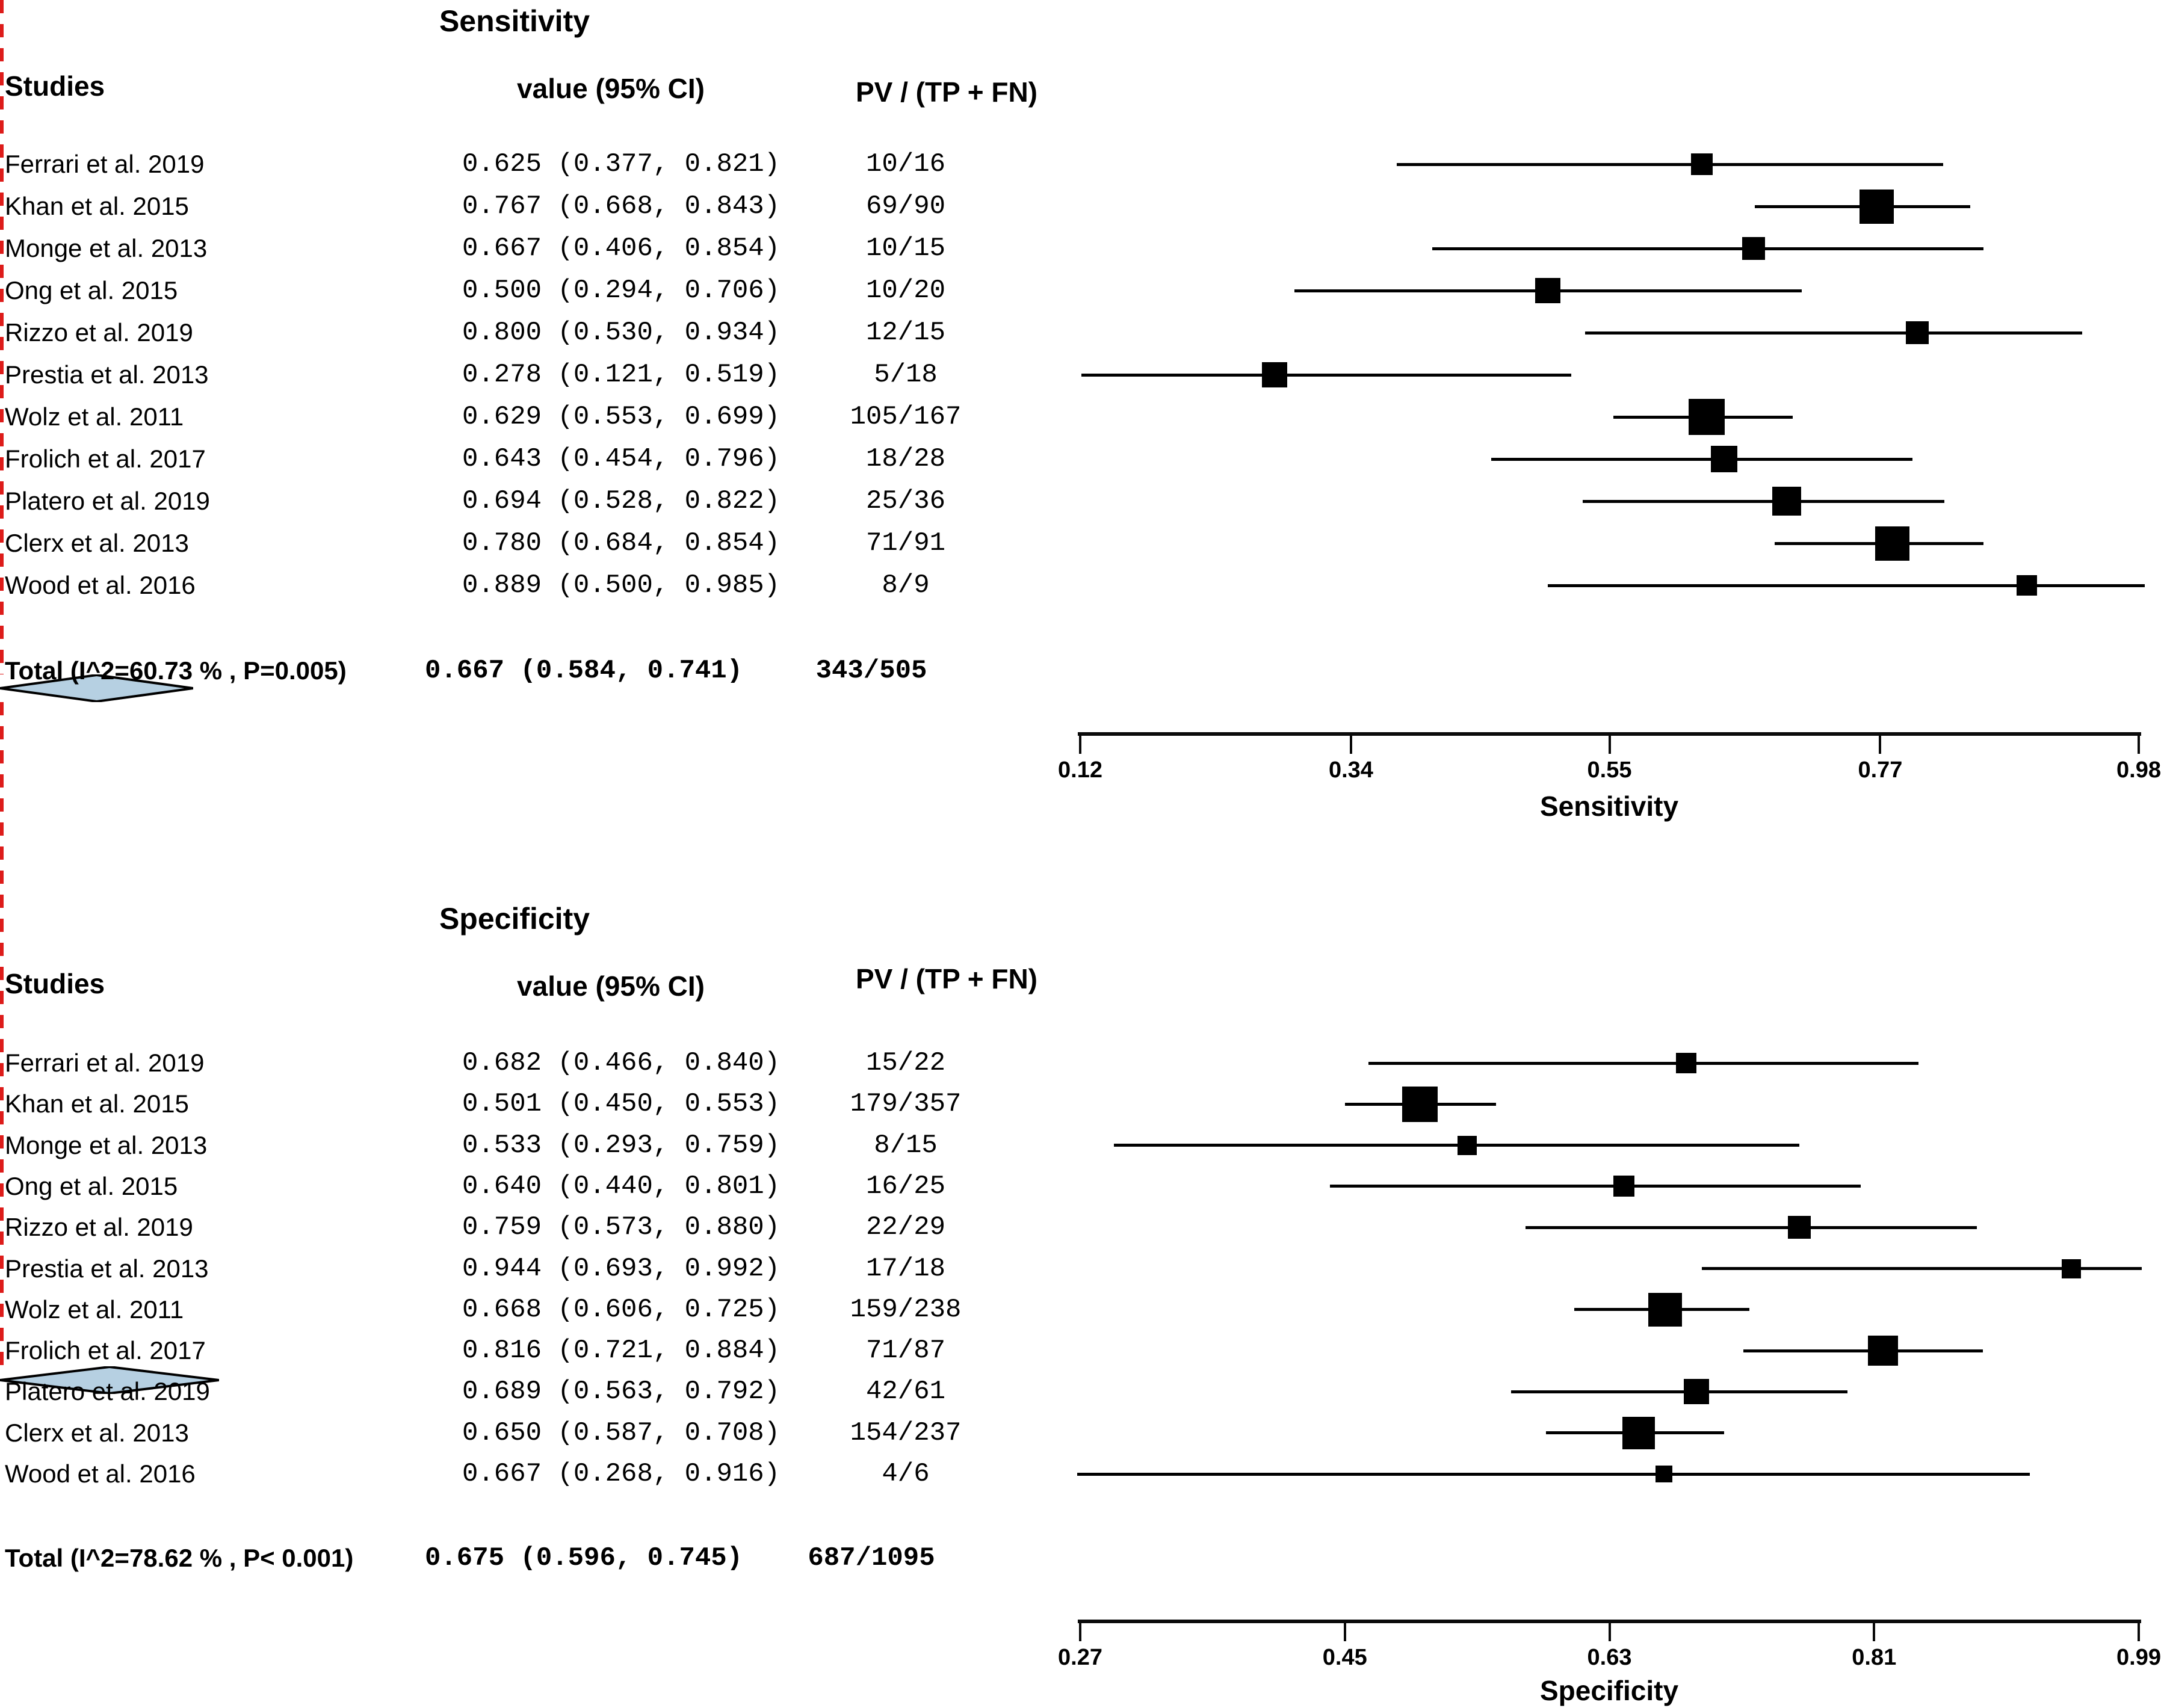  I want to click on study-value-ci: 0.501 (0.450, 0.553), so click(622, 1104).